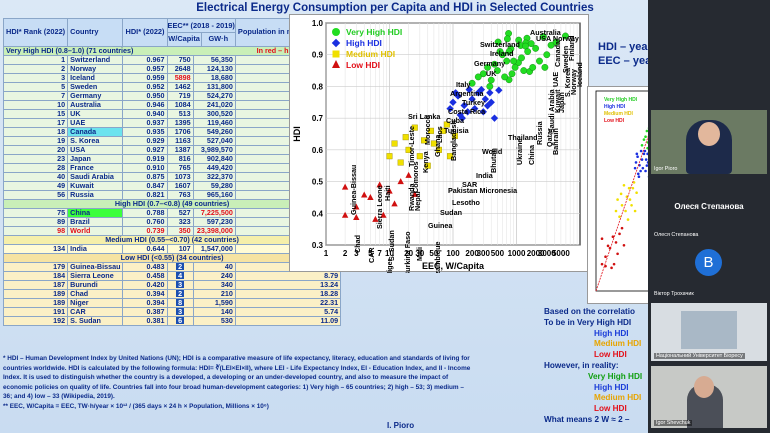 This screenshot has height=433, width=770. Describe the element at coordinates (35, 78) in the screenshot. I see `table-cell: 3` at that location.